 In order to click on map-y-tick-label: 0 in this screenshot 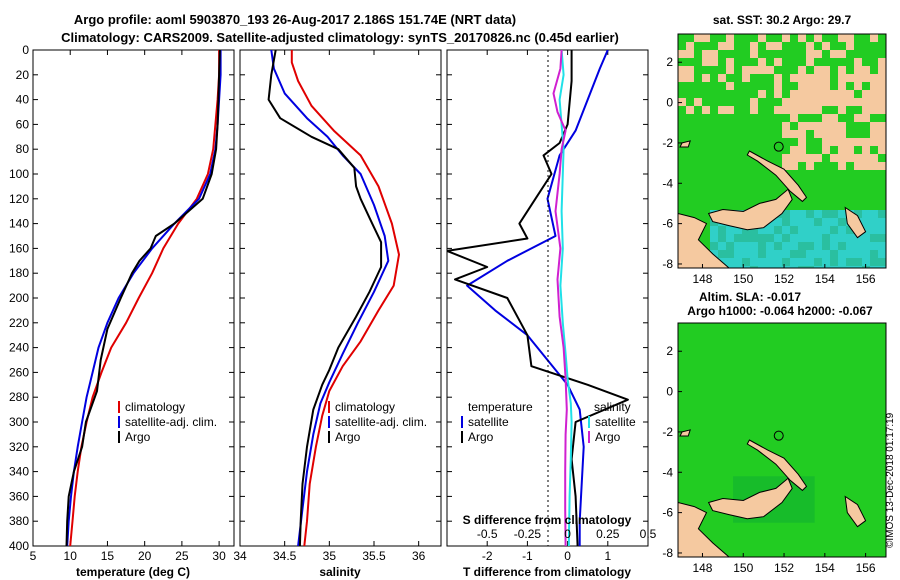, I will do `click(669, 392)`.